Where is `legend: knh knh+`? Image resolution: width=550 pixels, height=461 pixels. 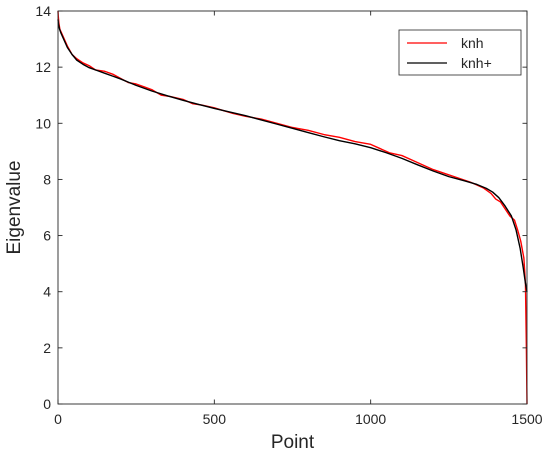
legend: knh knh+ is located at coordinates (460, 52).